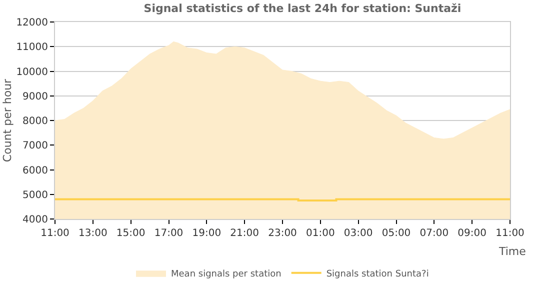 The image size is (550, 300). Describe the element at coordinates (358, 233) in the screenshot. I see `x-tick-label: 03:00` at that location.